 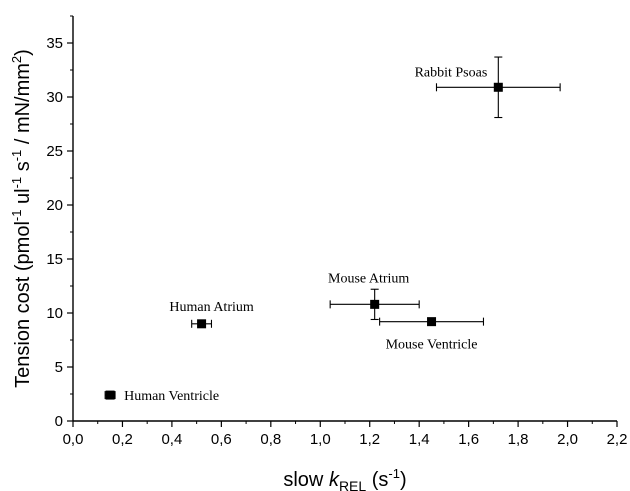 What do you see at coordinates (59, 421) in the screenshot?
I see `y-tick-label: 0` at bounding box center [59, 421].